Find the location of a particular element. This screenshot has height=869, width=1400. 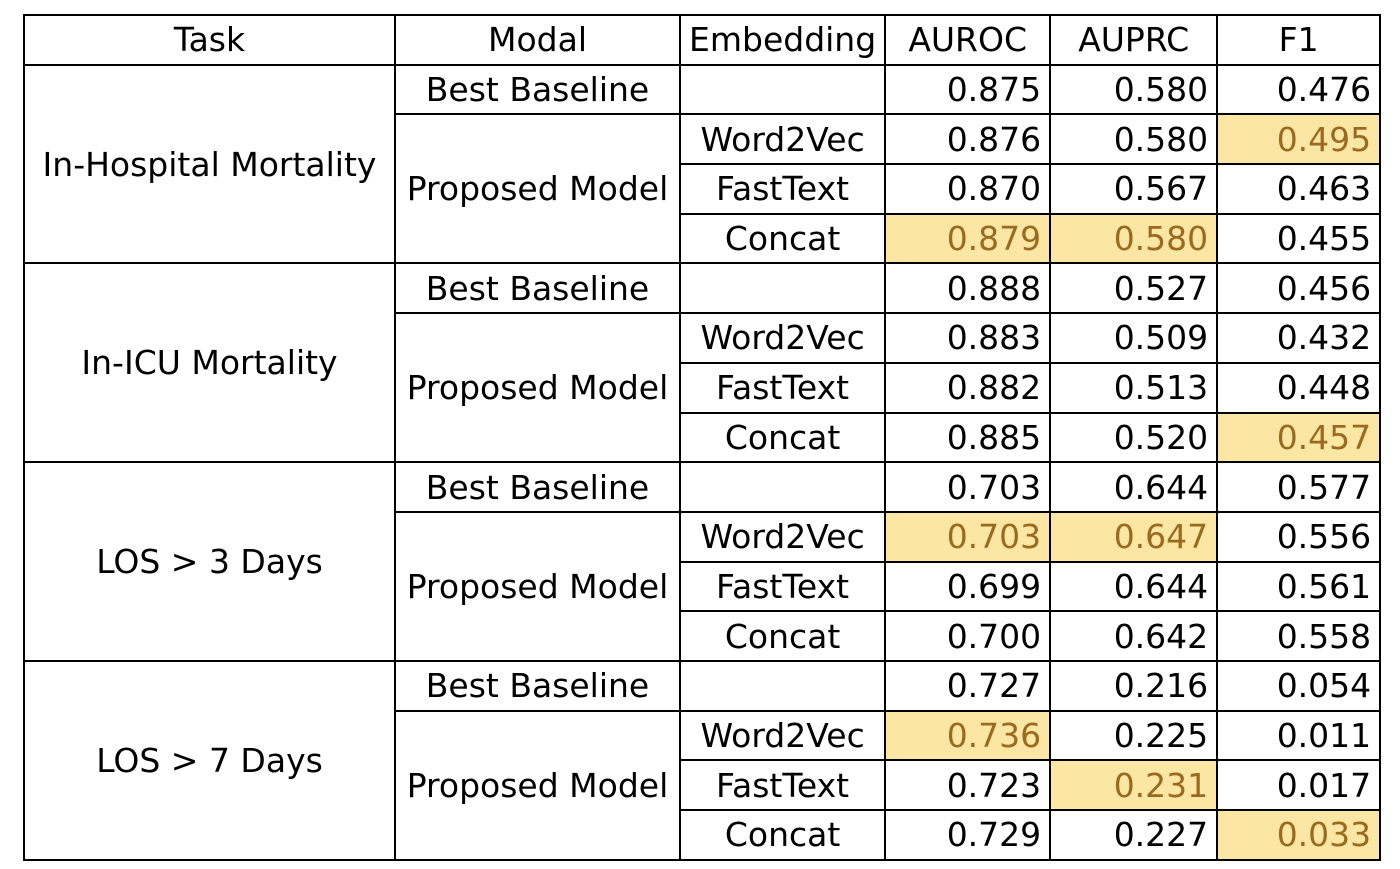

value-cell: 0.520 is located at coordinates (1134, 437).